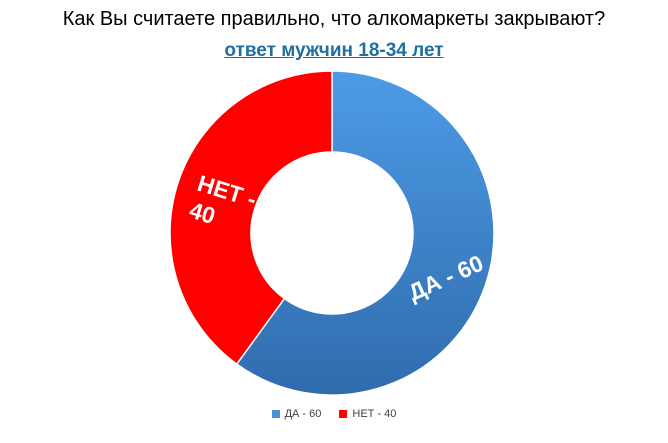 This screenshot has width=668, height=443. Describe the element at coordinates (343, 414) in the screenshot. I see `legend-swatch-no` at that location.